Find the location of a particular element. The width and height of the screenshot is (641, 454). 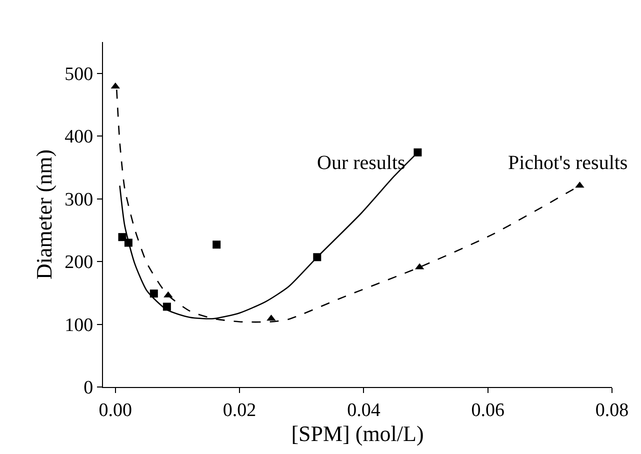

y-tick-label: 200 is located at coordinates (79, 263).